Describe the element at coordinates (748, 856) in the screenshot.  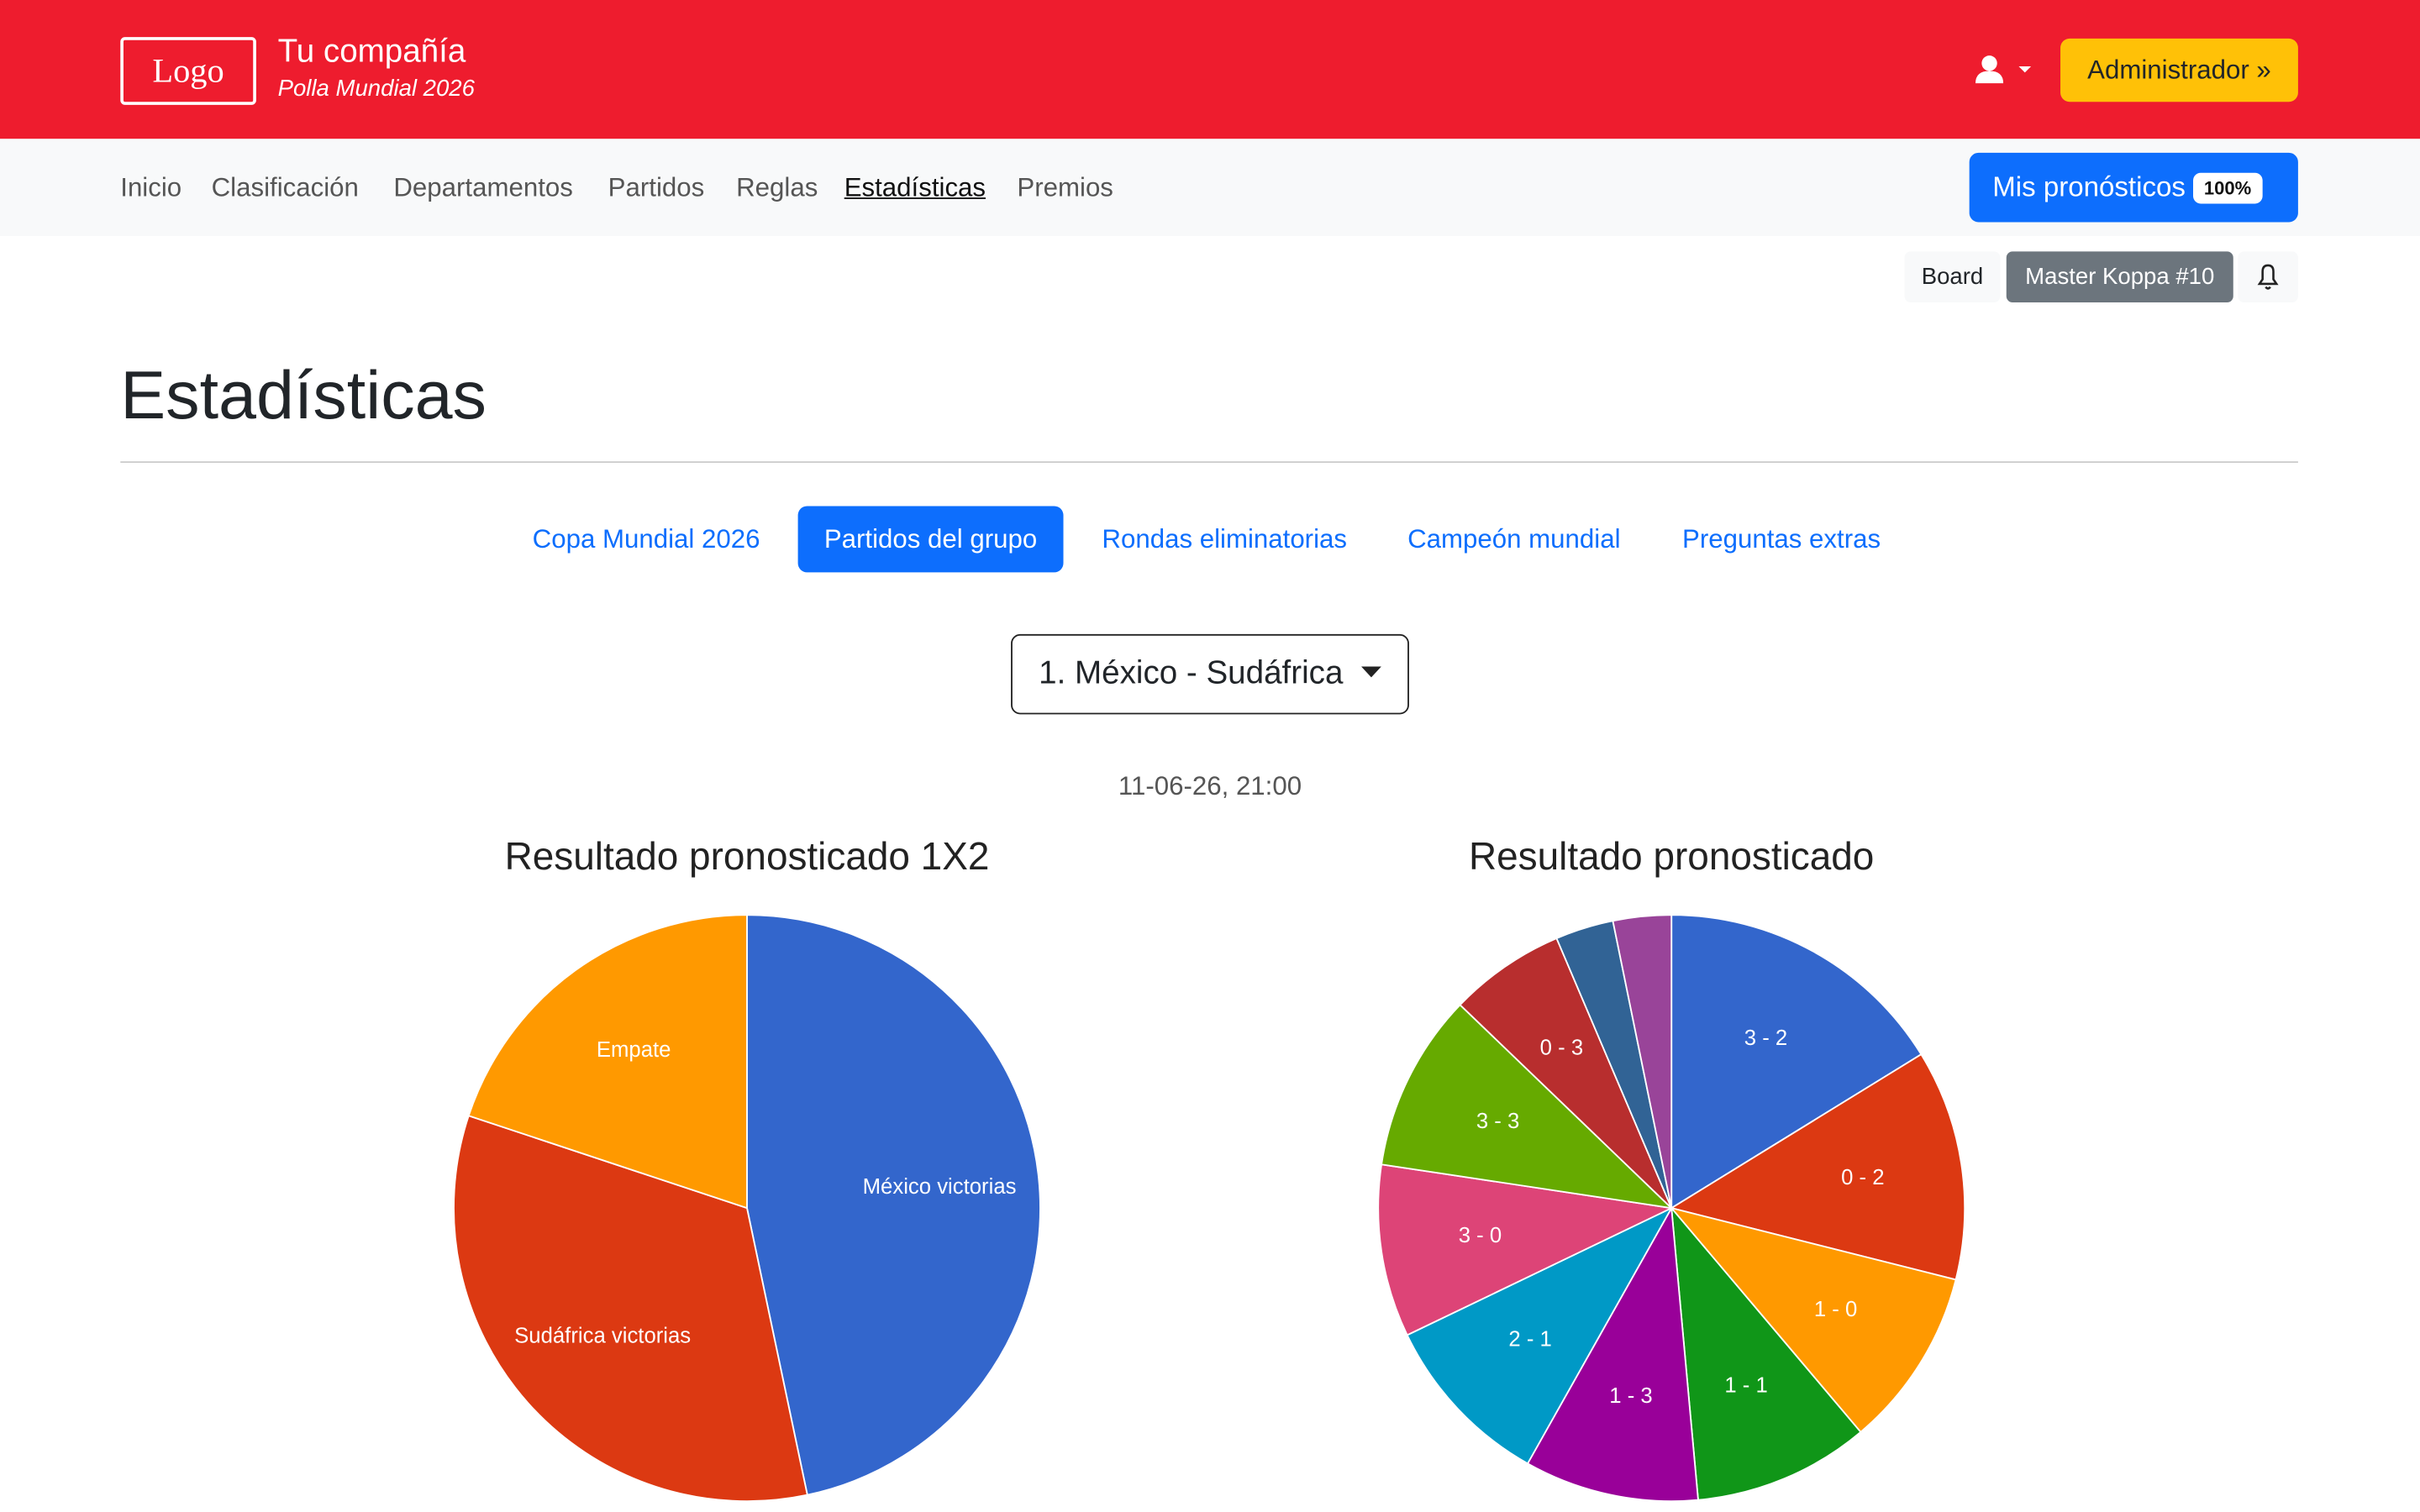
I see `chart-title: Resultado pronosticado 1X2` at that location.